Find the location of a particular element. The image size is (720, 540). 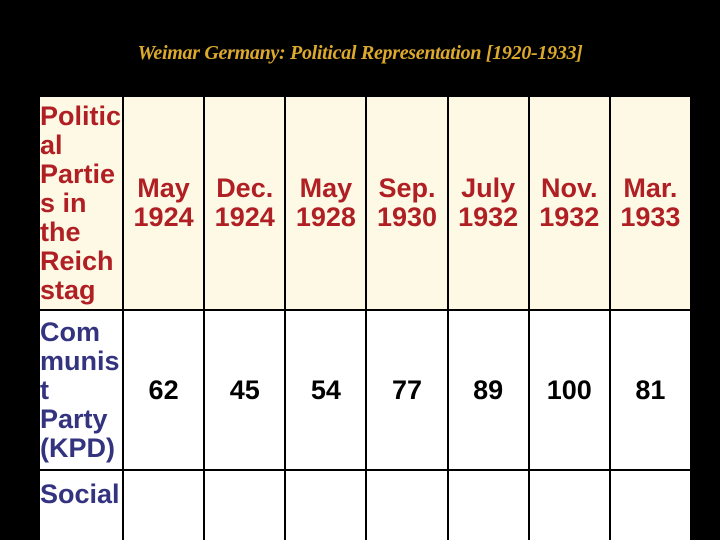

value-cell: 100 is located at coordinates (569, 390).